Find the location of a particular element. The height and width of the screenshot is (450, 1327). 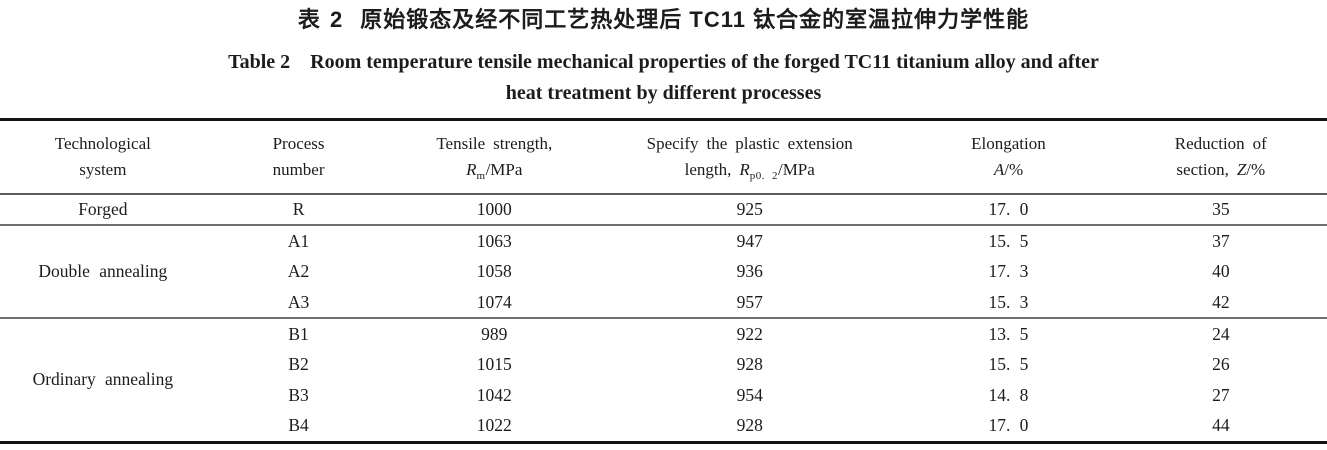

header-tensile-strength: Tensile strength, Rm/MPa is located at coordinates (494, 157).